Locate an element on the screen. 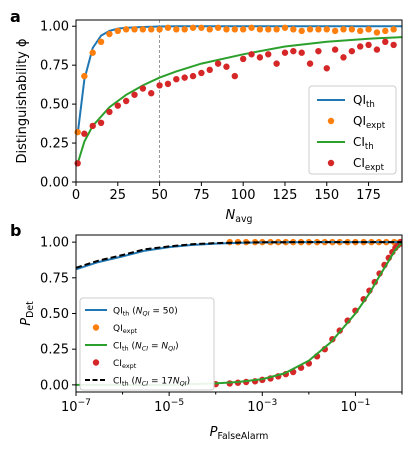  legend: QIth QIexpt CIth CIexpt is located at coordinates (352, 130).